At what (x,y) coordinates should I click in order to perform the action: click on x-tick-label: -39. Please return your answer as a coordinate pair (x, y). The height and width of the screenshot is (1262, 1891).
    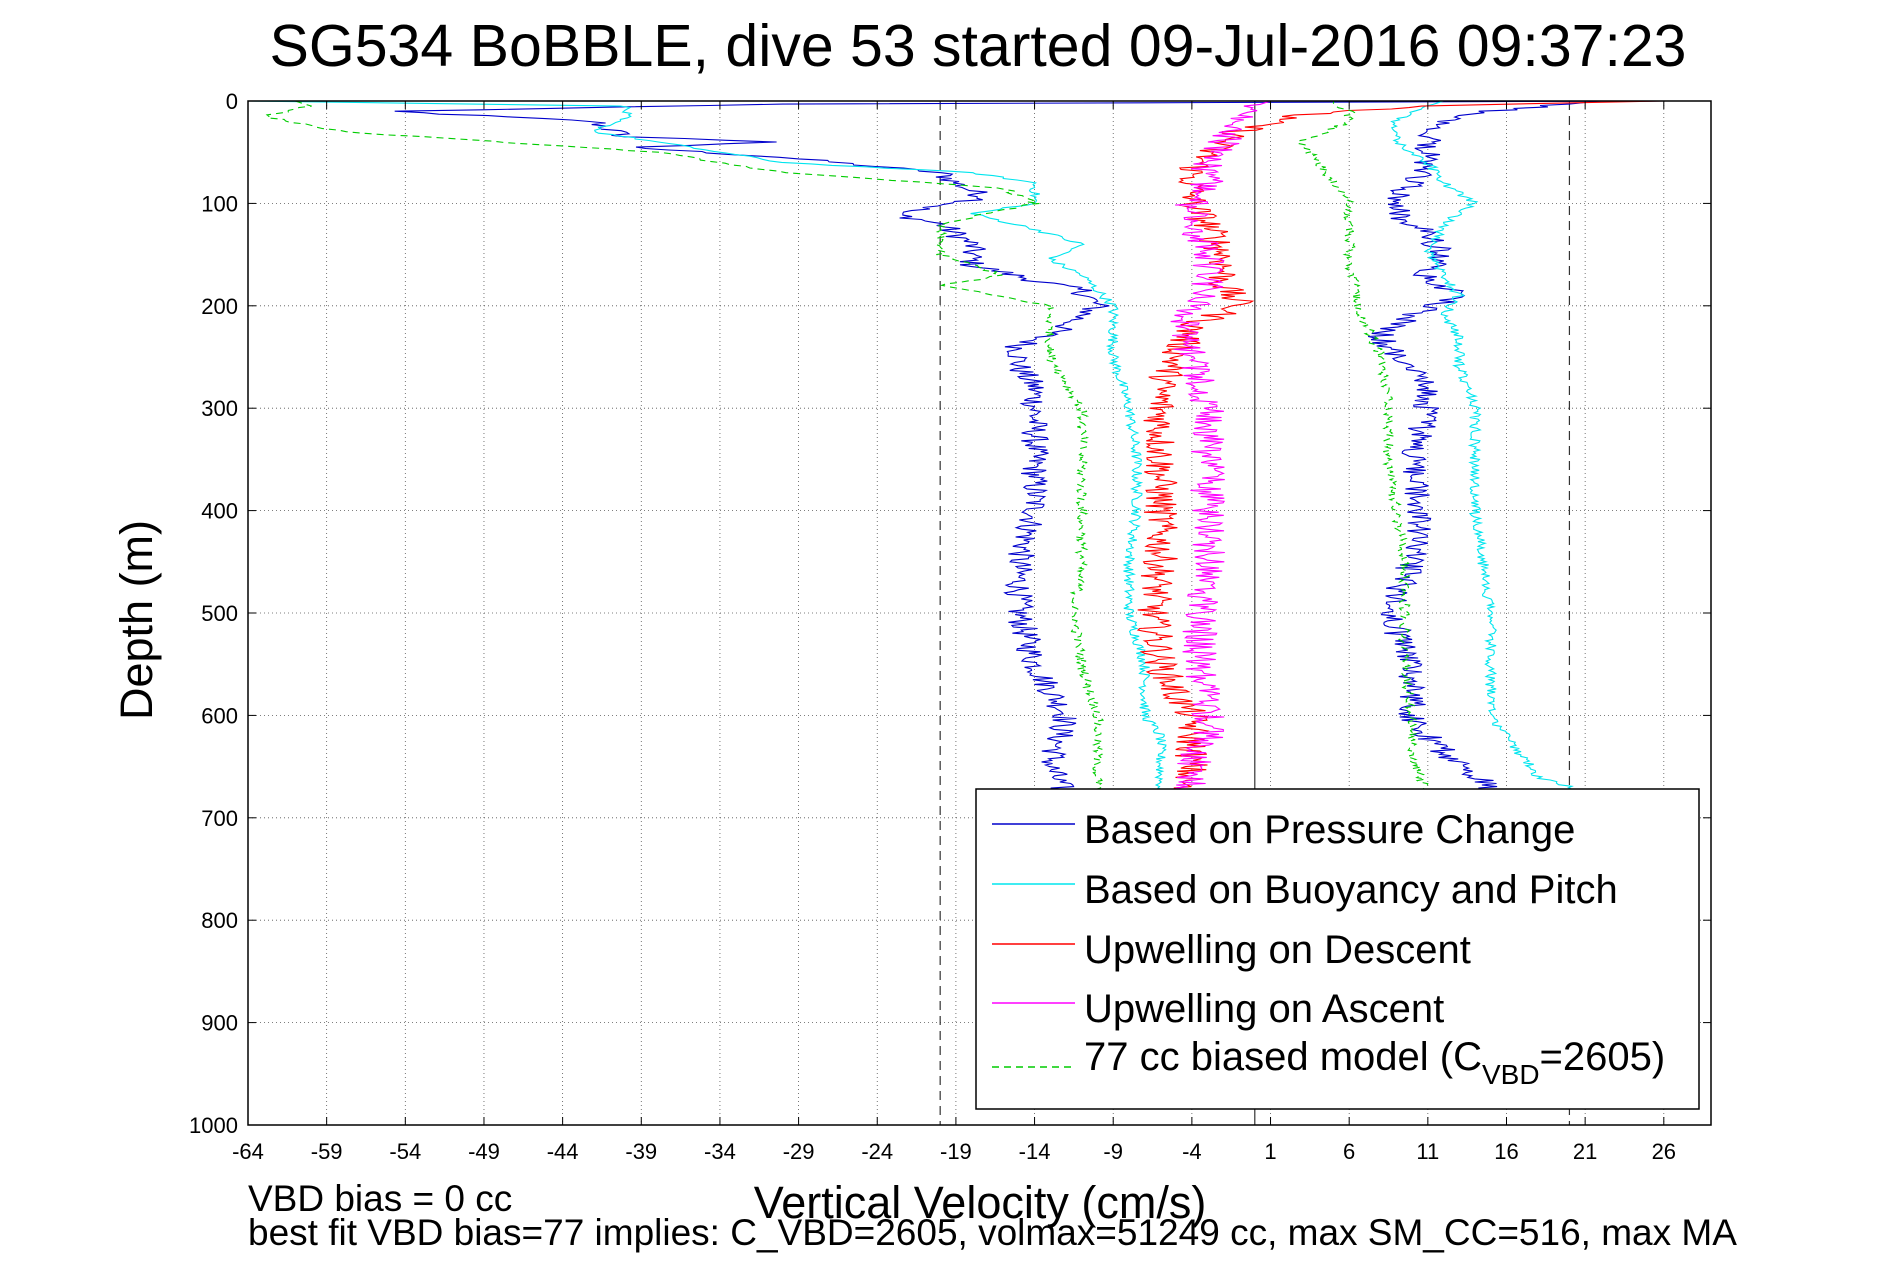
    Looking at the image, I should click on (641, 1151).